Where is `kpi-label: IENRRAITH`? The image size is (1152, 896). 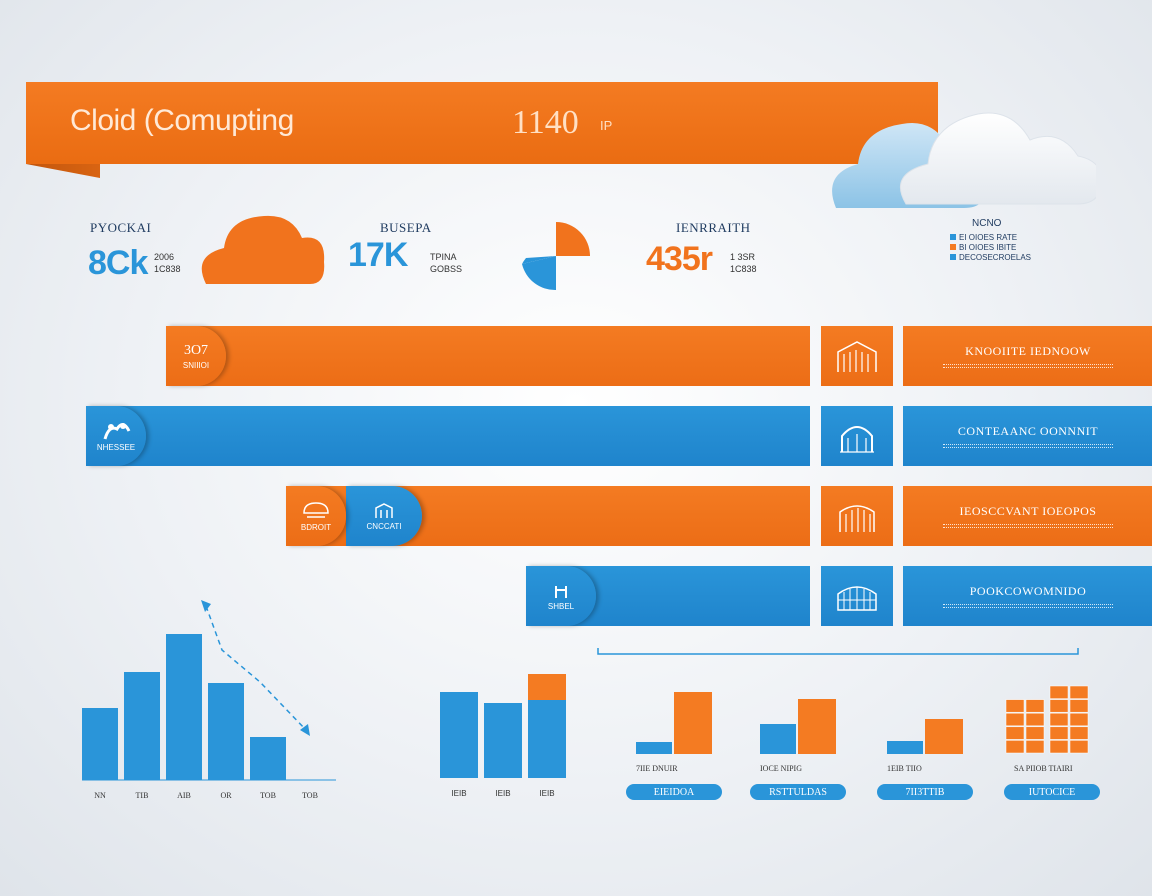 kpi-label: IENRRAITH is located at coordinates (713, 227).